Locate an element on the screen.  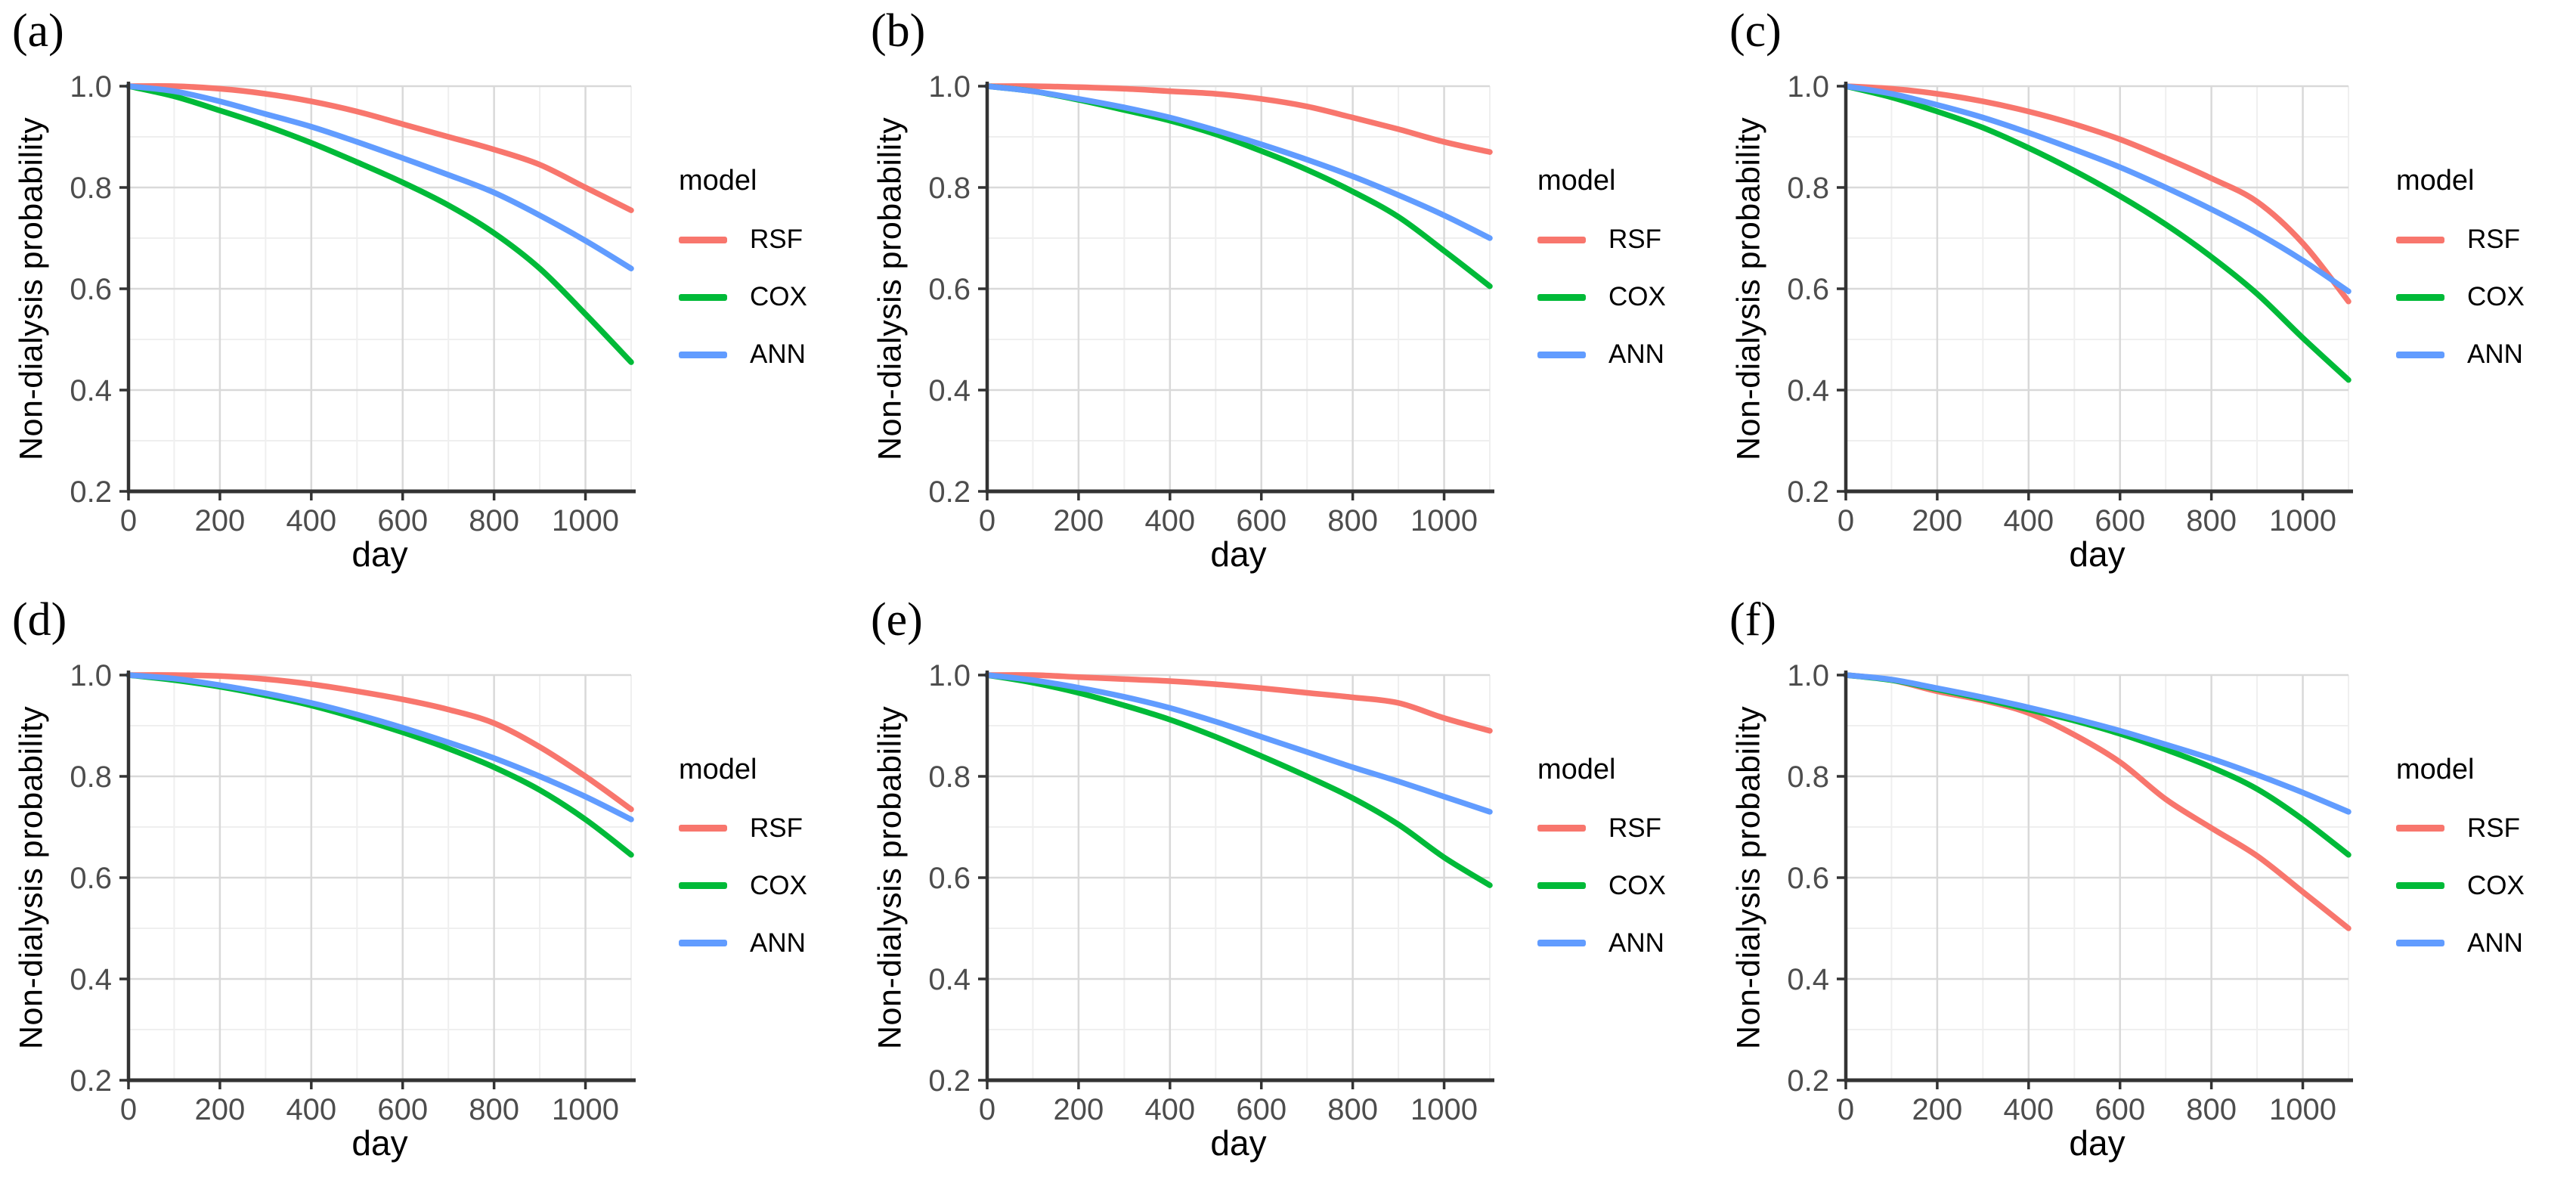
panel-label: (d) is located at coordinates (39, 619).